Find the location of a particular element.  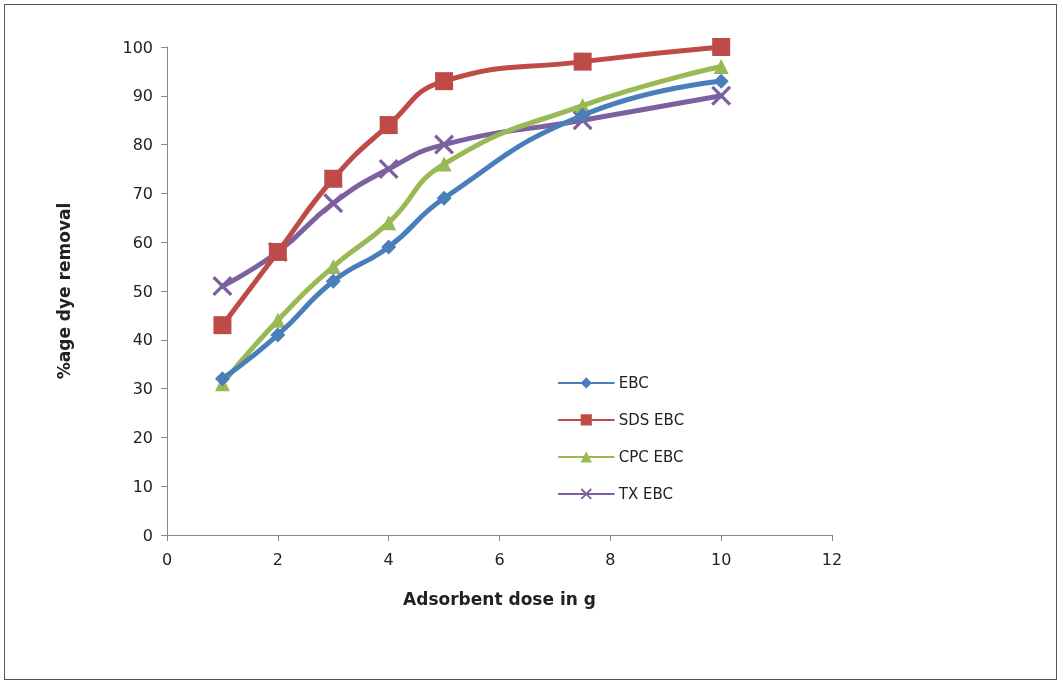

legend-label: CPC EBC is located at coordinates (651, 456).